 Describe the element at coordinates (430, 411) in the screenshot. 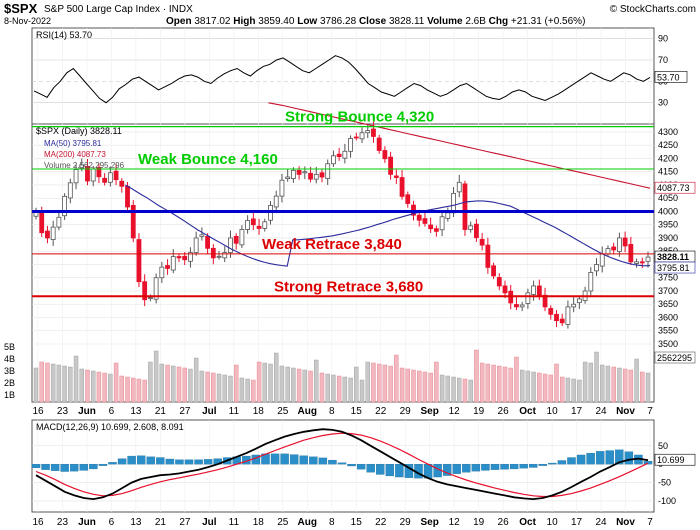

I see `x-tick-label: Sep` at that location.